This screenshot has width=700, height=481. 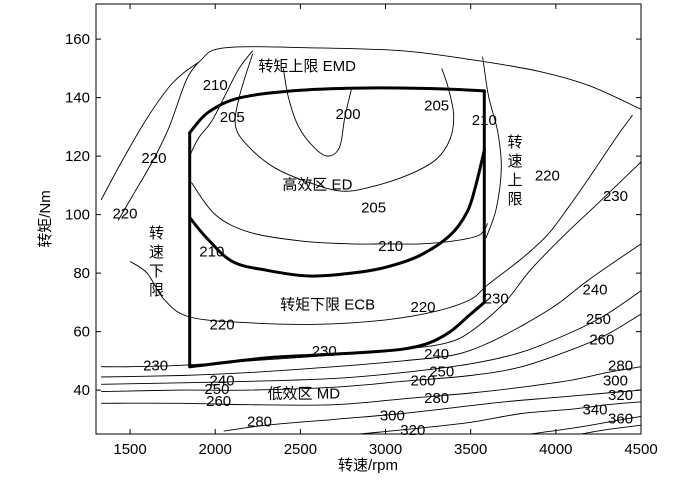 What do you see at coordinates (81, 390) in the screenshot?
I see `y-tick-label: 40` at bounding box center [81, 390].